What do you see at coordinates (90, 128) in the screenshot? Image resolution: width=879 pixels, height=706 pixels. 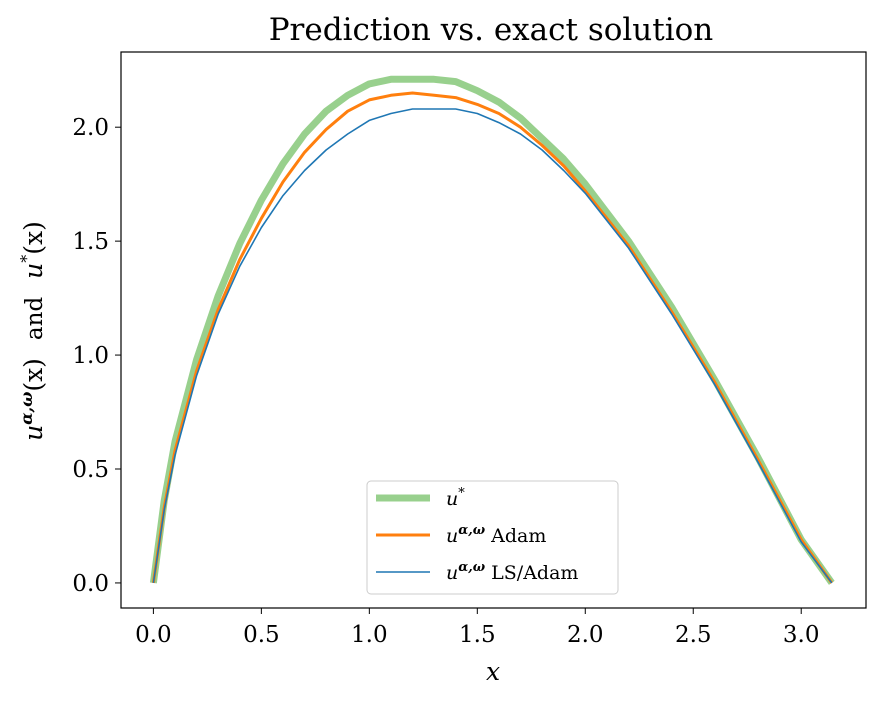 I see `y-tick-label: 2.0` at bounding box center [90, 128].